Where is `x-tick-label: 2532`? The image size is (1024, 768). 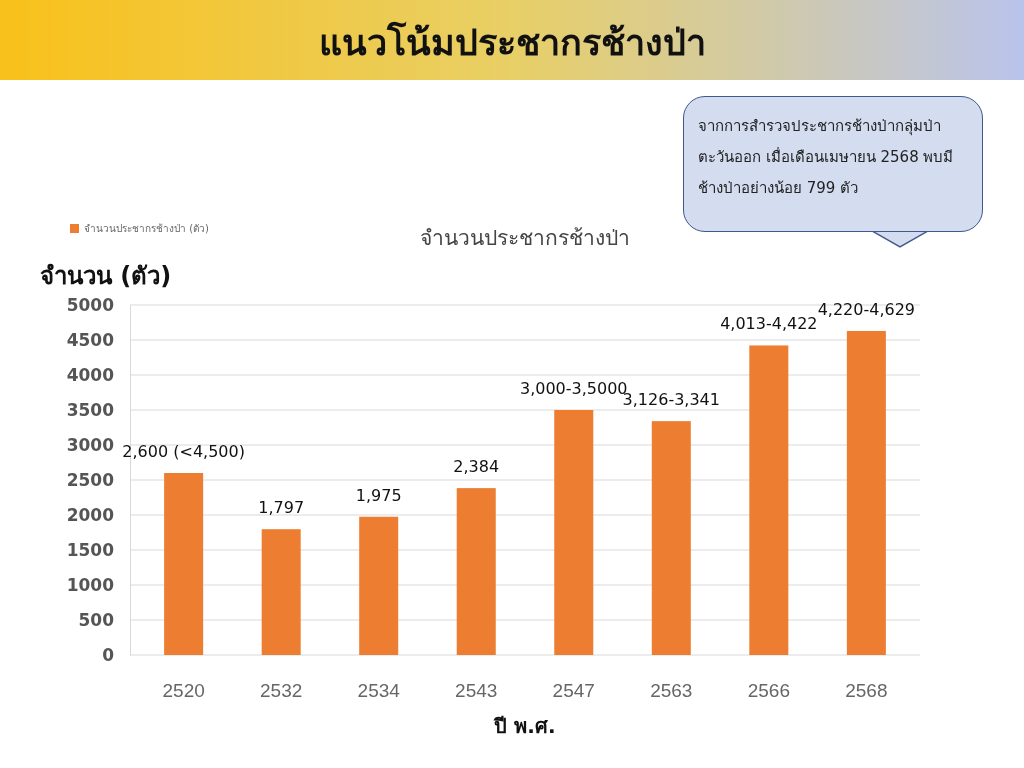
x-tick-label: 2532 is located at coordinates (281, 690).